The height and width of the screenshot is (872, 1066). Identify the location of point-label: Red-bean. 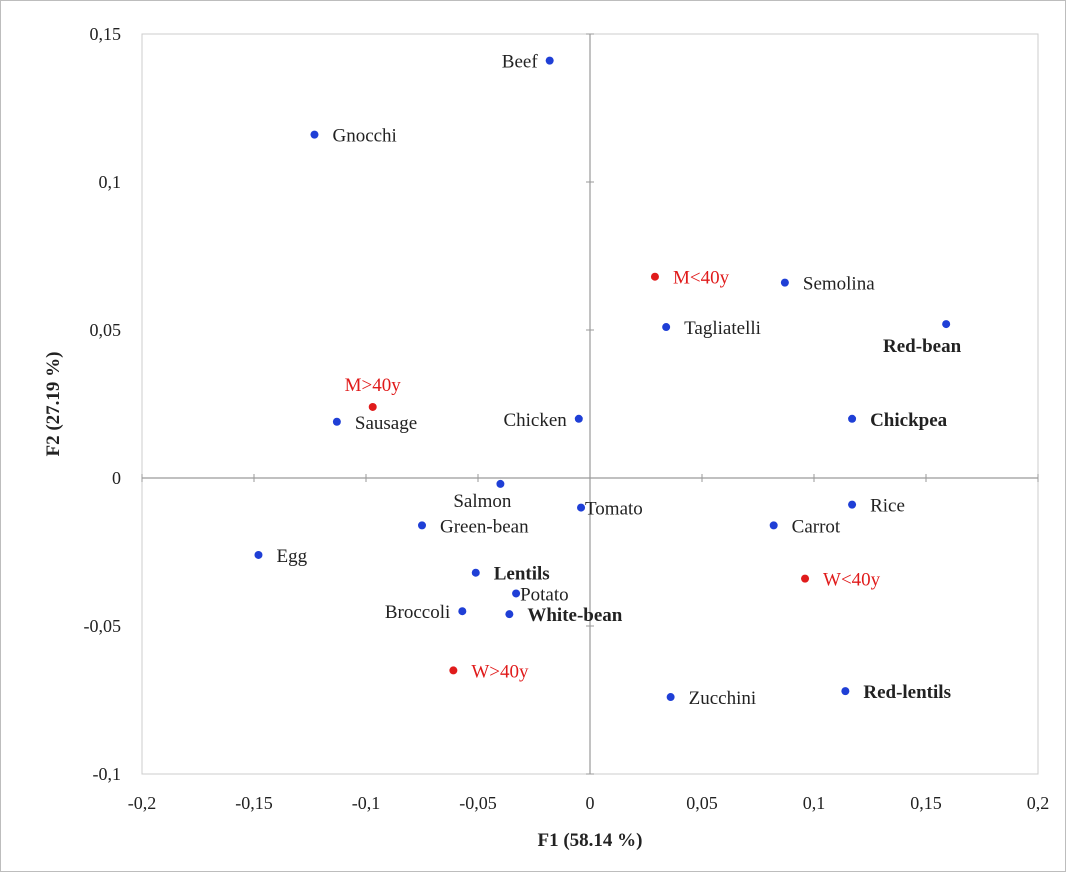
(922, 346).